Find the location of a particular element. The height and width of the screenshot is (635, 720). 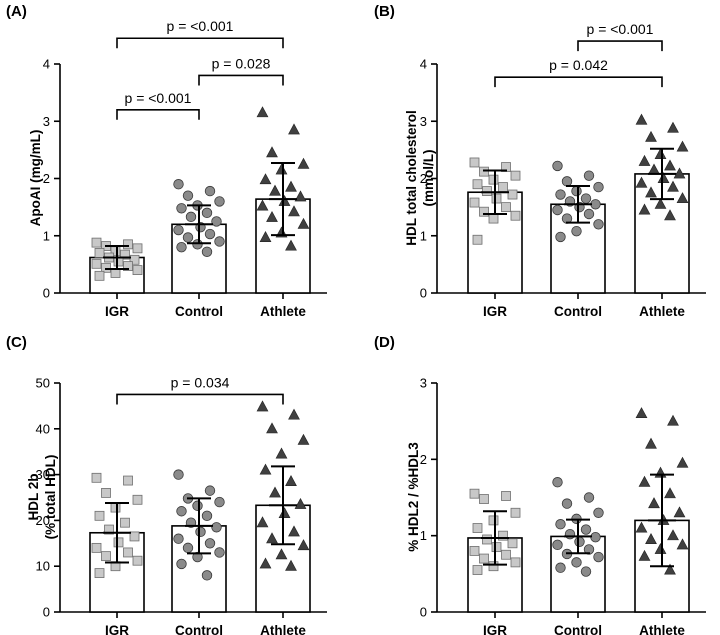

p-value-label: p = 0.034 is located at coordinates (200, 382).